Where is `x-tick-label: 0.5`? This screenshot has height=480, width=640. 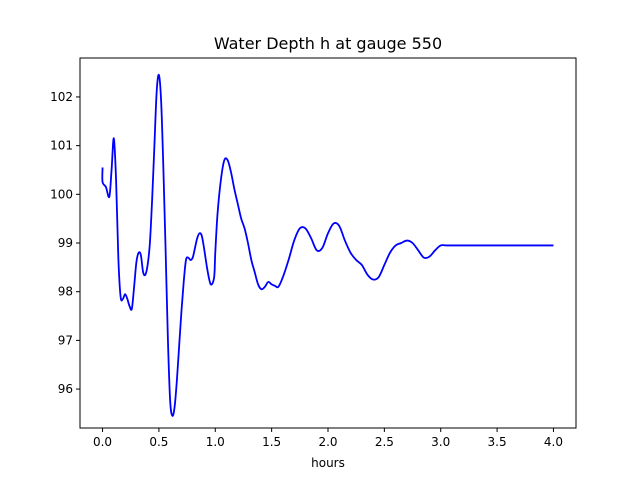 x-tick-label: 0.5 is located at coordinates (158, 442).